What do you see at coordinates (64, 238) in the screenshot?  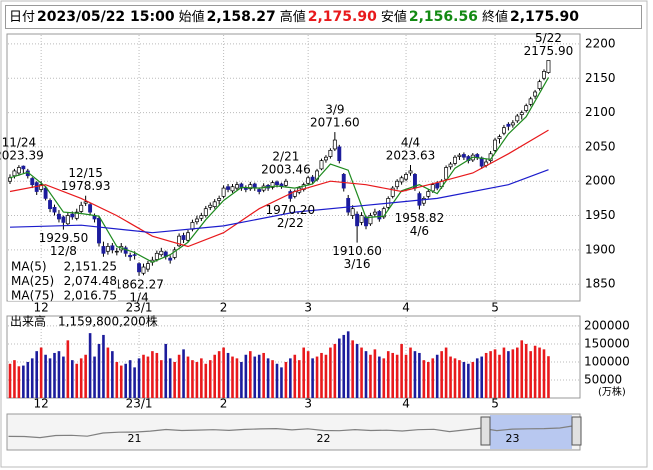 I see `annotation-price: 1929.50` at bounding box center [64, 238].